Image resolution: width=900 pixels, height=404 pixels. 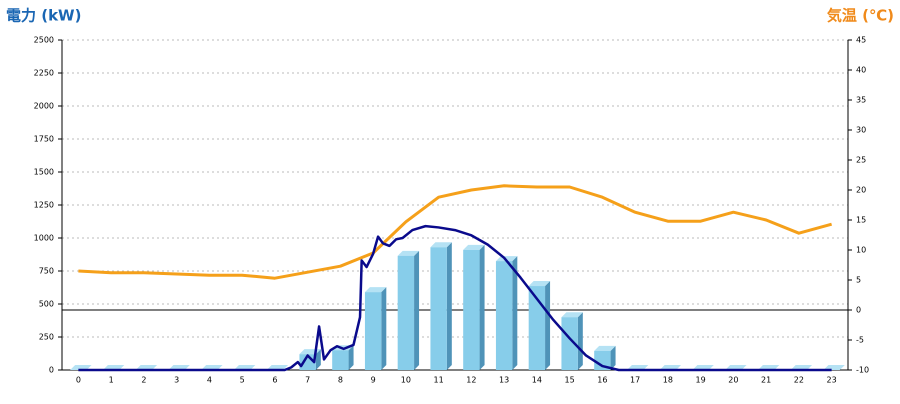 What do you see at coordinates (340, 380) in the screenshot?
I see `x-tick-label: 8` at bounding box center [340, 380].